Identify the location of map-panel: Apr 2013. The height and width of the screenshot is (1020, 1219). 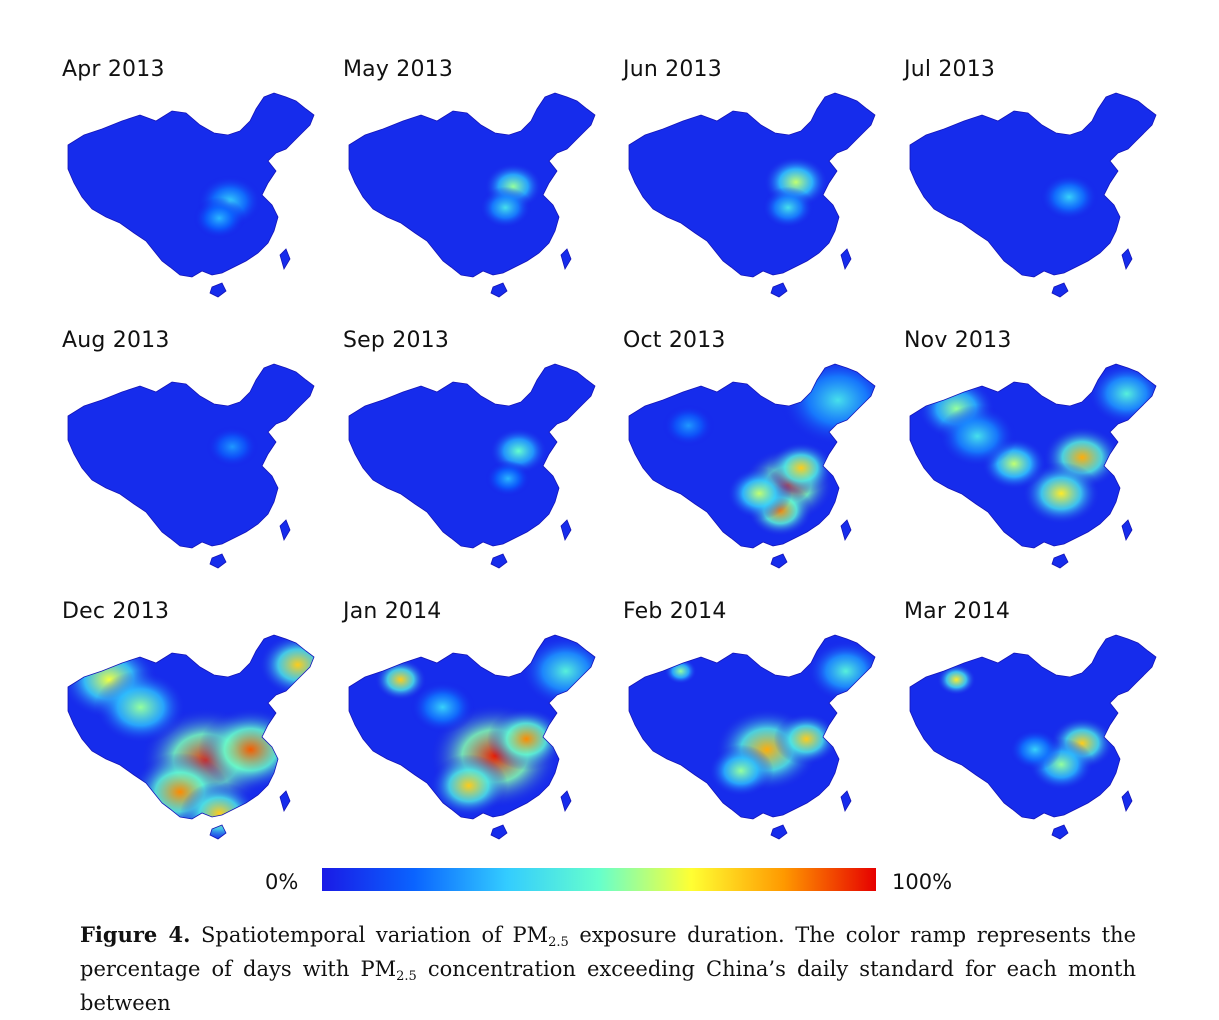
(197, 188).